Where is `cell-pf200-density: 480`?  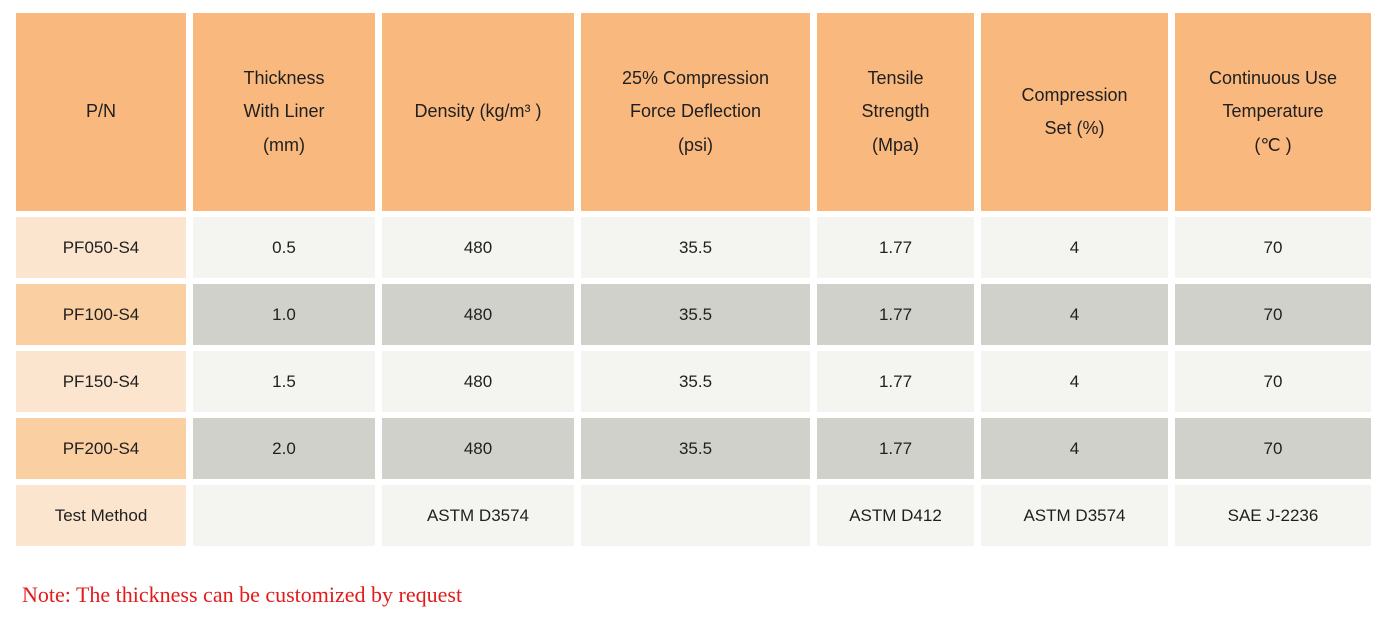 cell-pf200-density: 480 is located at coordinates (478, 448).